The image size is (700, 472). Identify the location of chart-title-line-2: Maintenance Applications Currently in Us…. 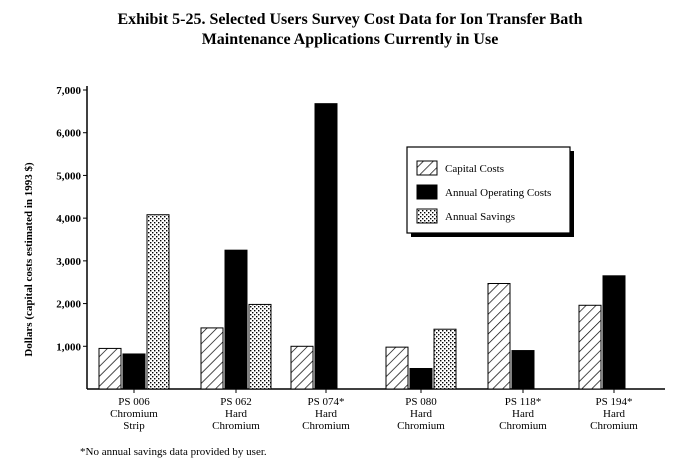
(350, 39).